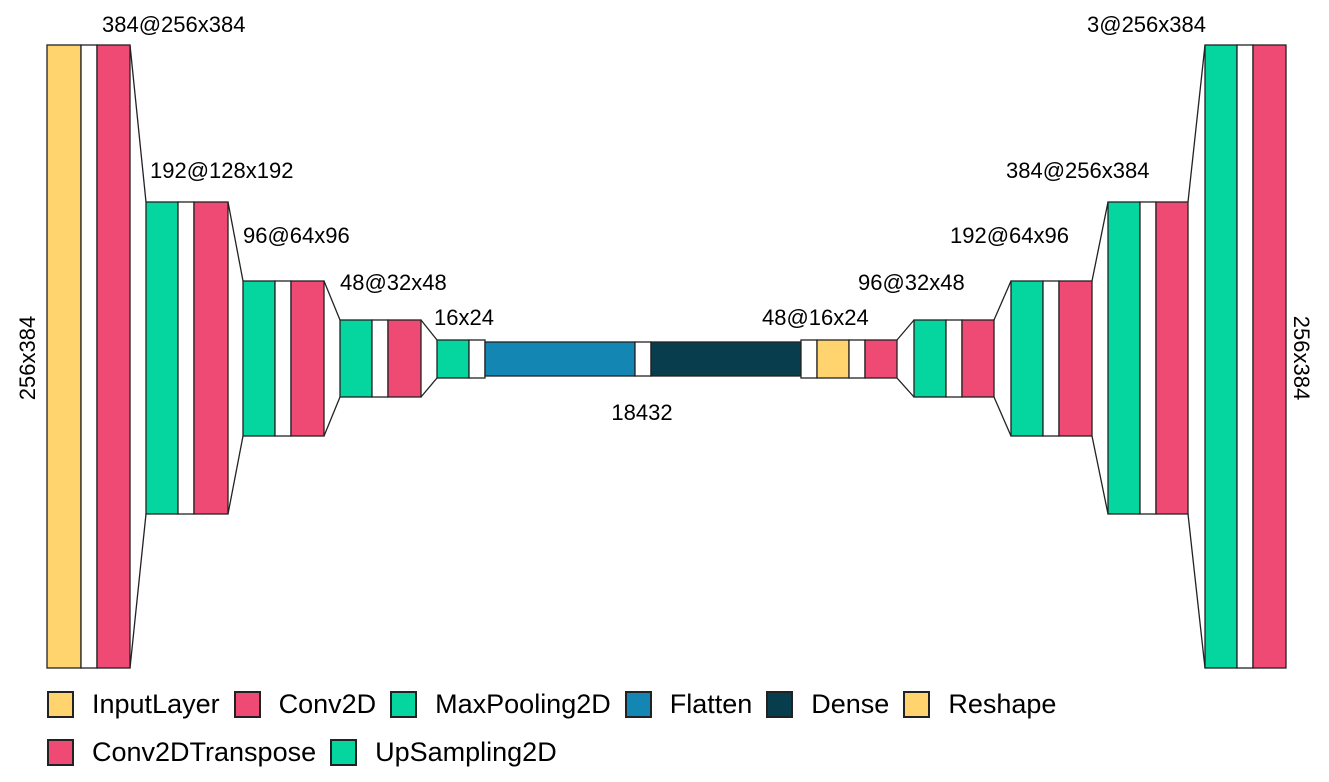 The image size is (1329, 782). Describe the element at coordinates (173, 24) in the screenshot. I see `label-enc1: 384@256x384` at that location.